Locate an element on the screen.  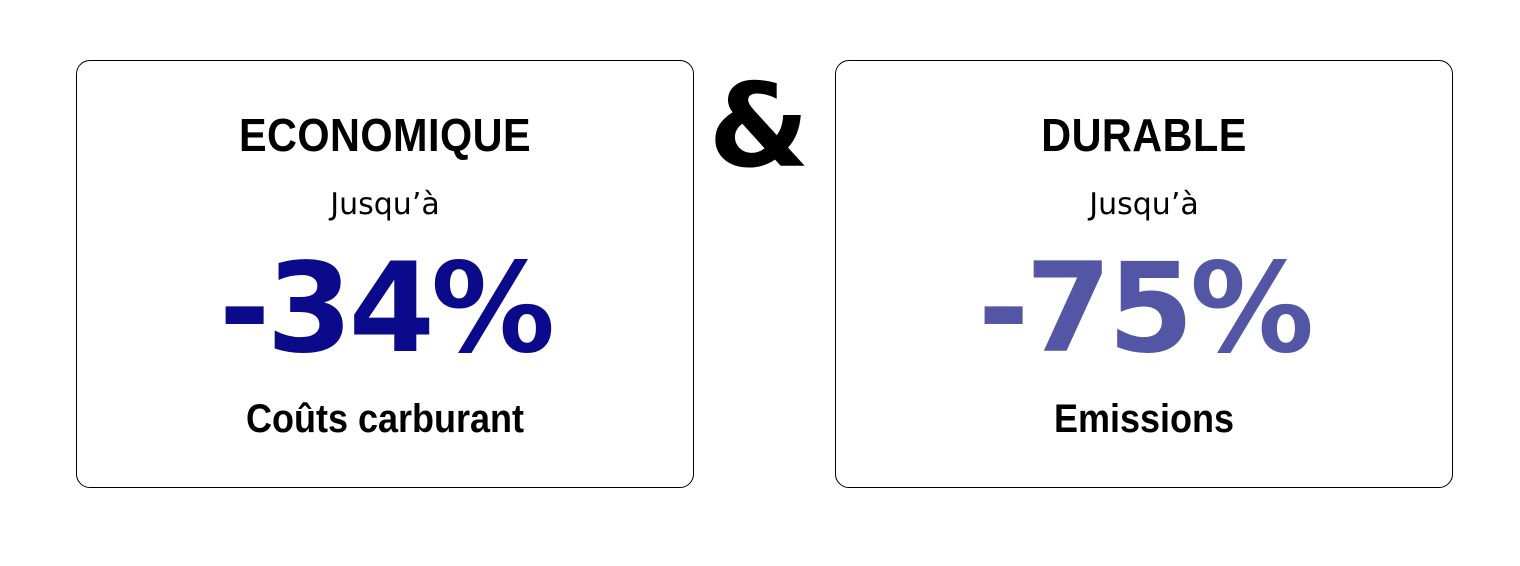
card-value: -34% is located at coordinates (386, 309).